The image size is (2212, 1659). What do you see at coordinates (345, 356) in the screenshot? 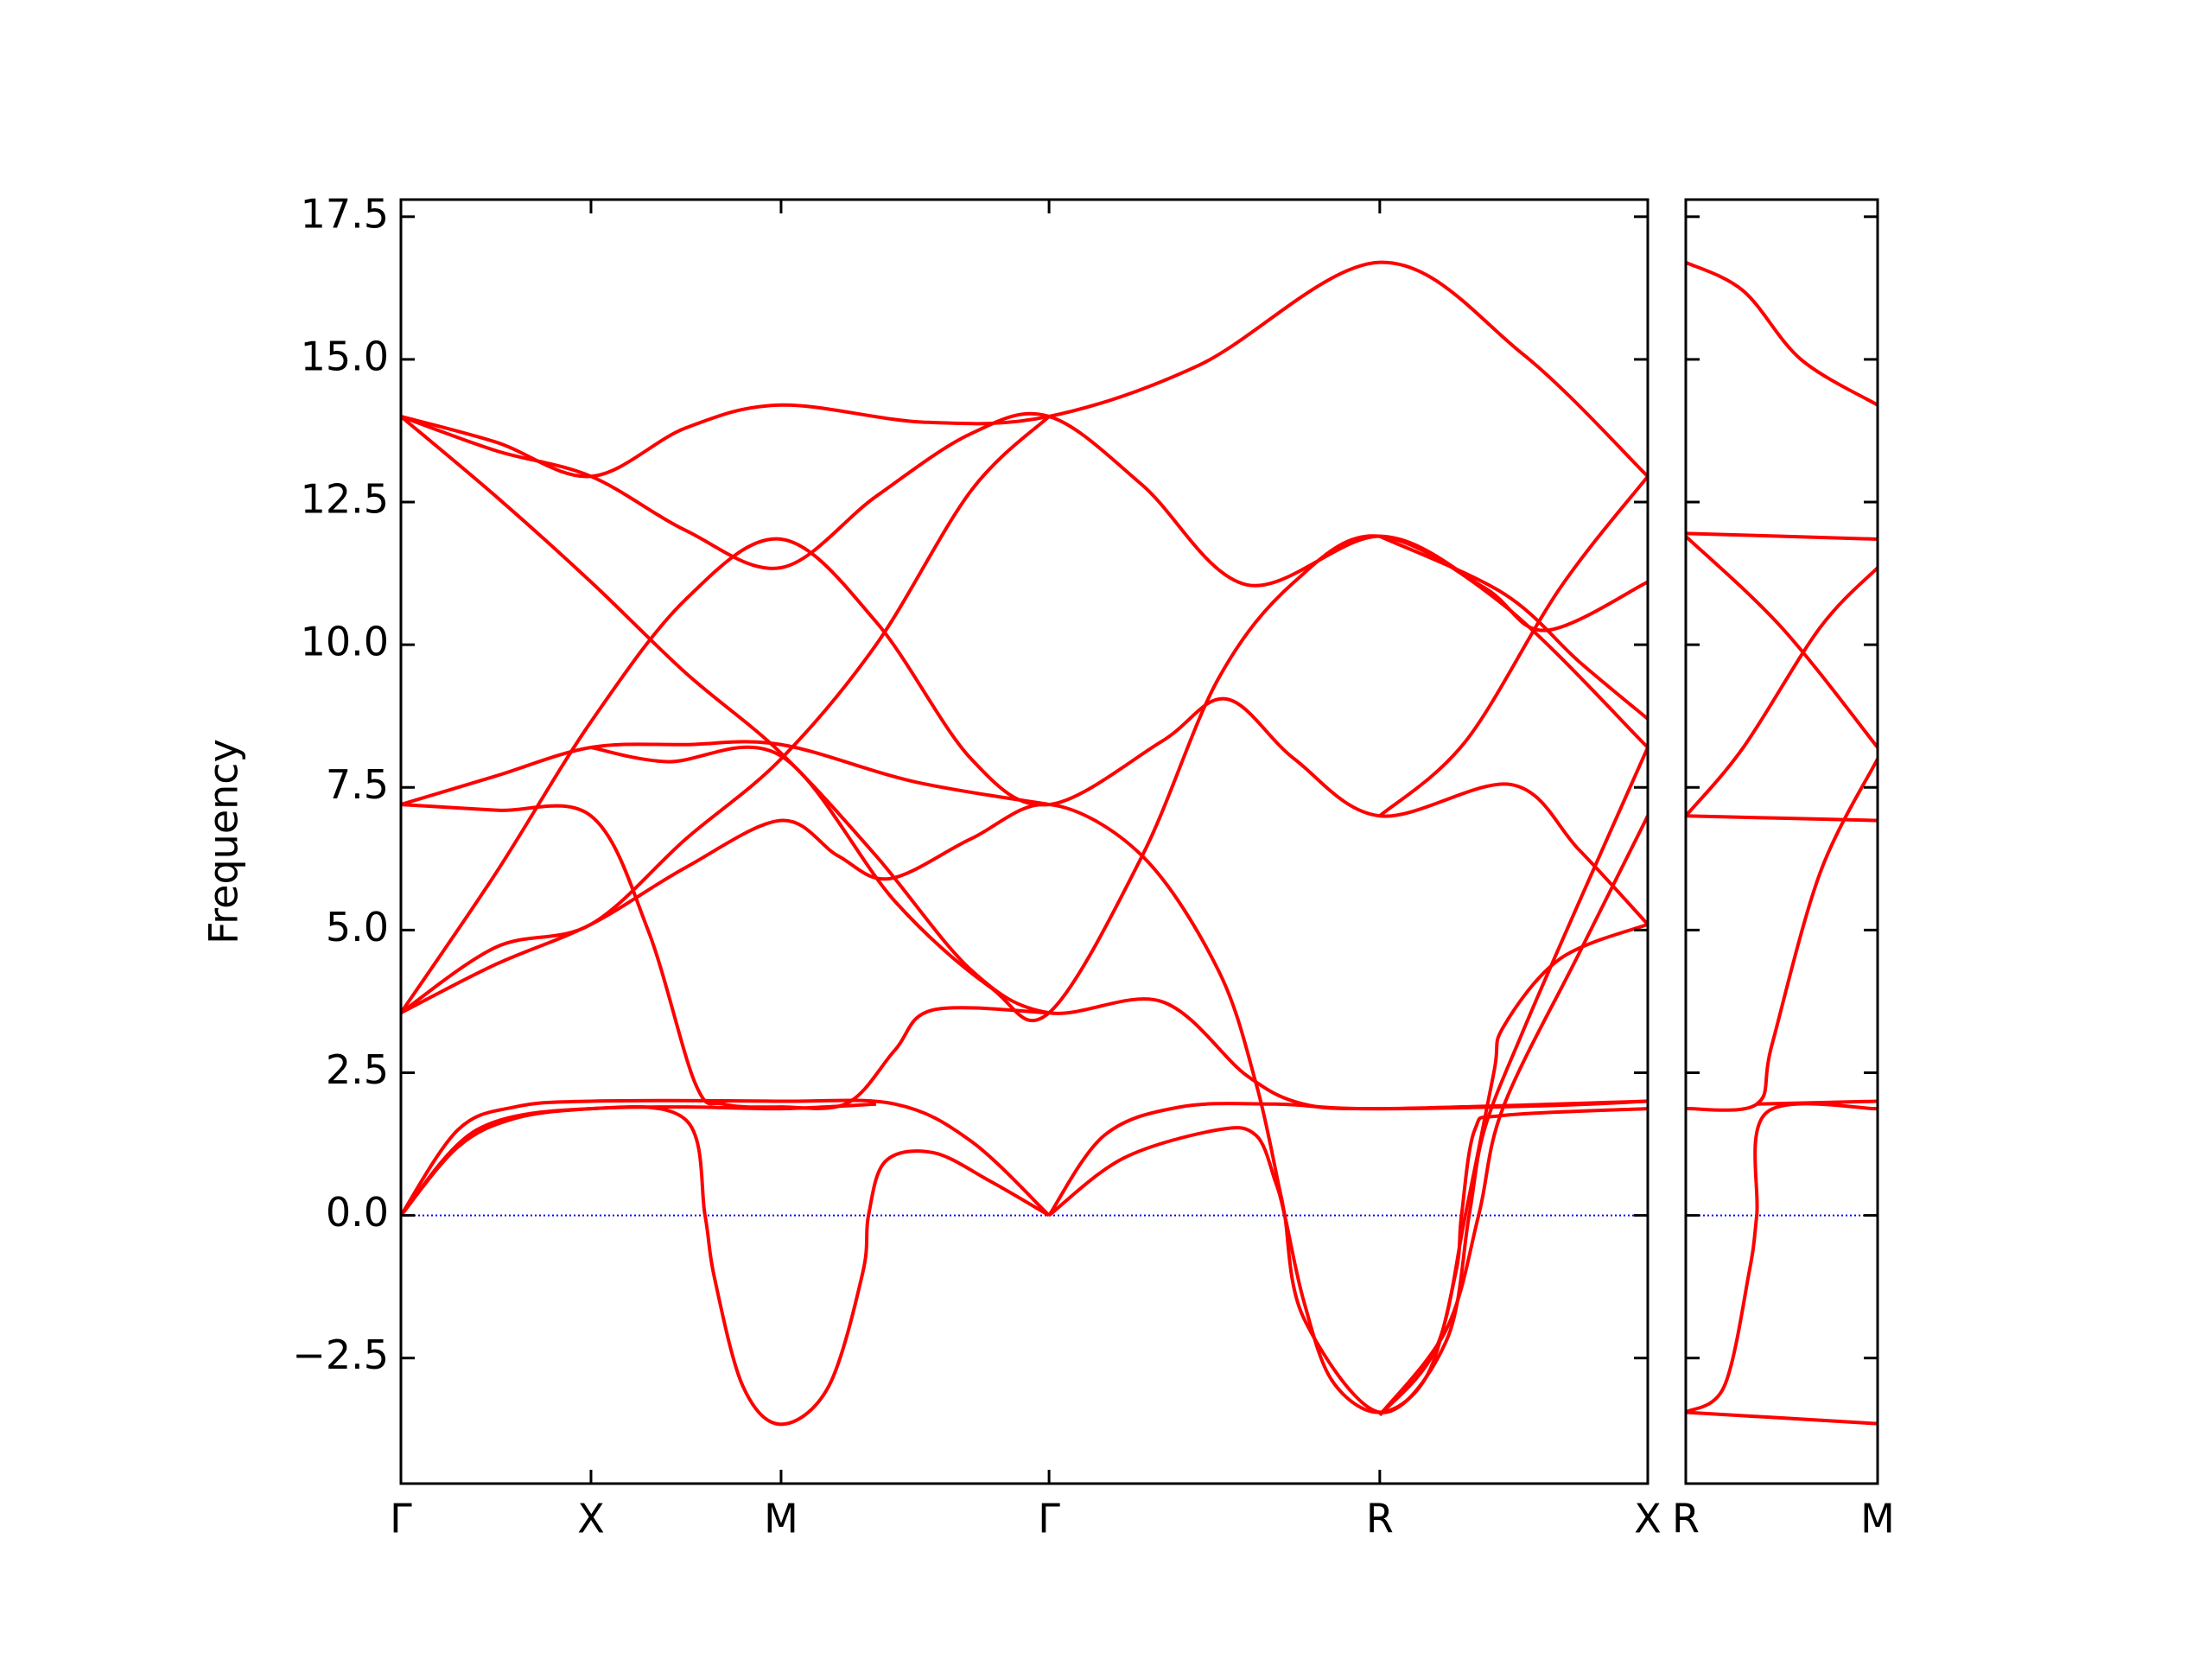
I see `y-tick-label: 15.0` at bounding box center [345, 356].